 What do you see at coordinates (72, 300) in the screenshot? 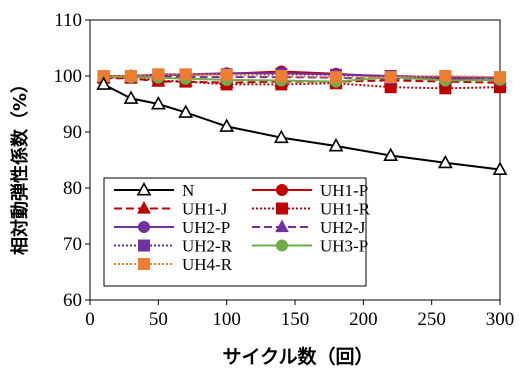
I see `y-tick-label: 60` at bounding box center [72, 300].